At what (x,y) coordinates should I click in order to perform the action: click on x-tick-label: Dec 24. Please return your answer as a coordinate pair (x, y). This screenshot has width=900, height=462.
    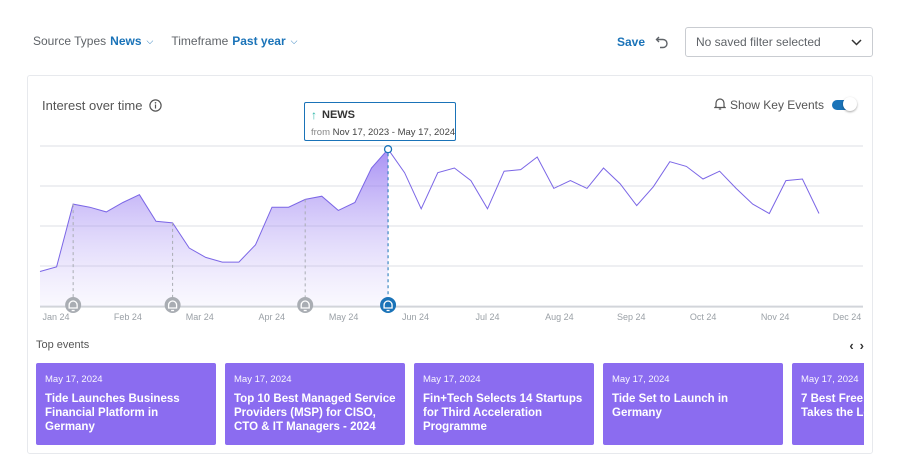
    Looking at the image, I should click on (847, 317).